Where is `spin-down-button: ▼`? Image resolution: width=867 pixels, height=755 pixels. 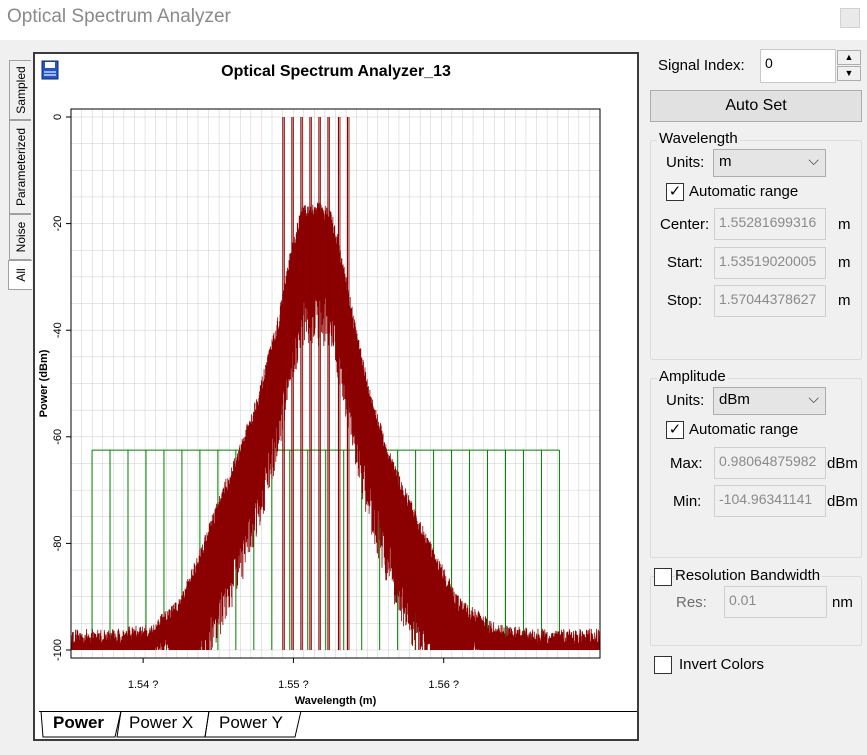
spin-down-button: ▼ is located at coordinates (849, 73).